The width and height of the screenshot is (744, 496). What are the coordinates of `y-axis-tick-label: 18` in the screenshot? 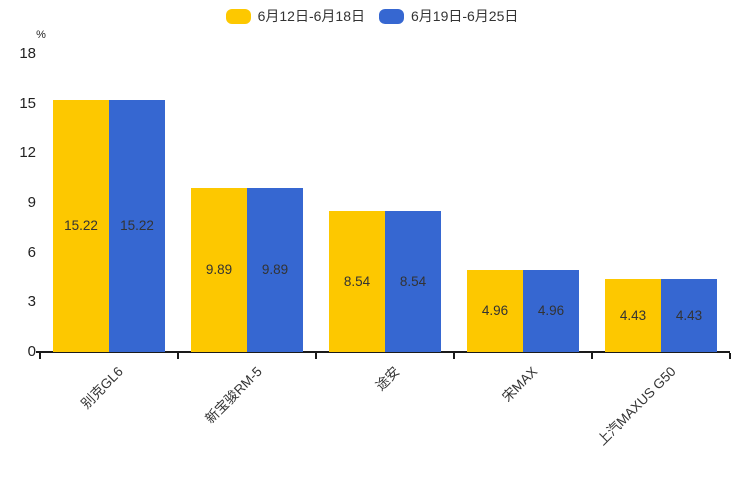 It's located at (27, 53).